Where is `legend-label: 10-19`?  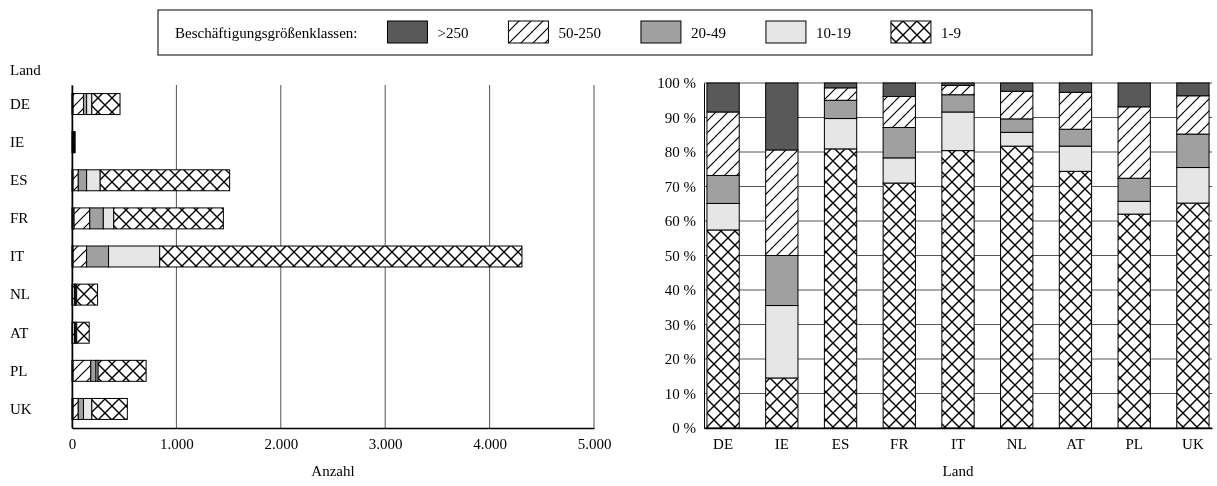 legend-label: 10-19 is located at coordinates (833, 33).